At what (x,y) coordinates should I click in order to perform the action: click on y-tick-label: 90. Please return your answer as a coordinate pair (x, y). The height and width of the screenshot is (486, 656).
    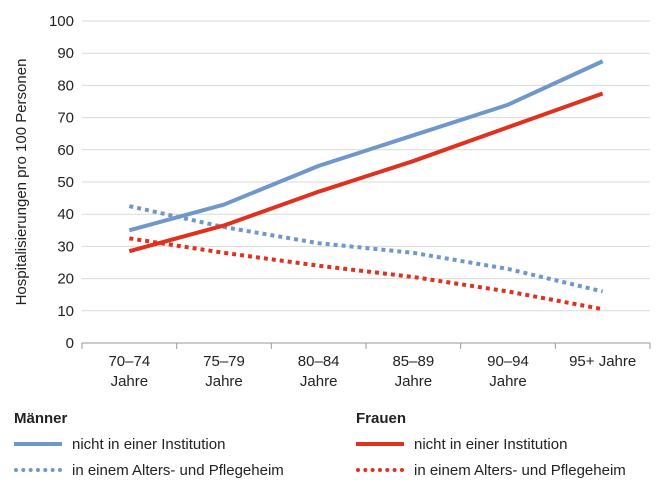
    Looking at the image, I should click on (65, 53).